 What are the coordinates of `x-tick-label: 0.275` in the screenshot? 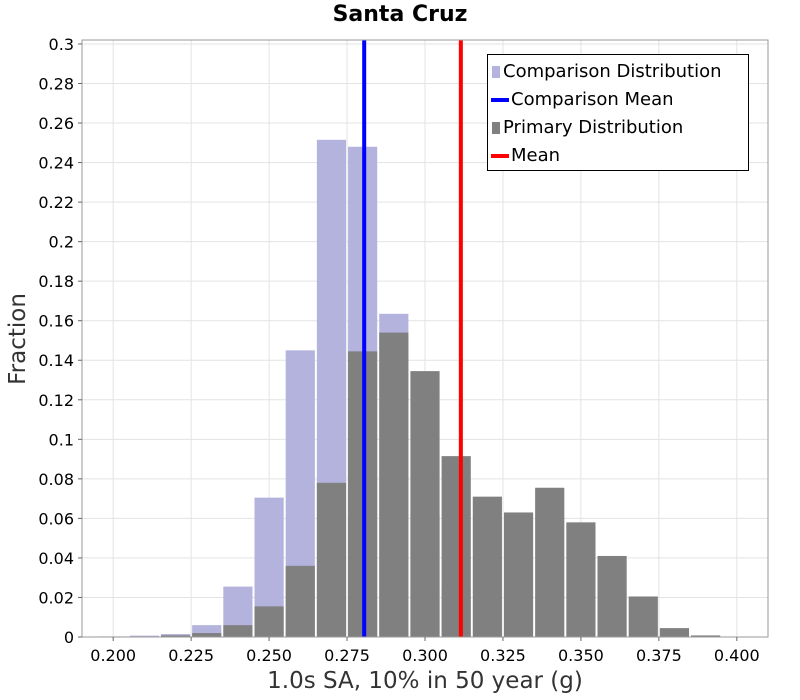 It's located at (347, 655).